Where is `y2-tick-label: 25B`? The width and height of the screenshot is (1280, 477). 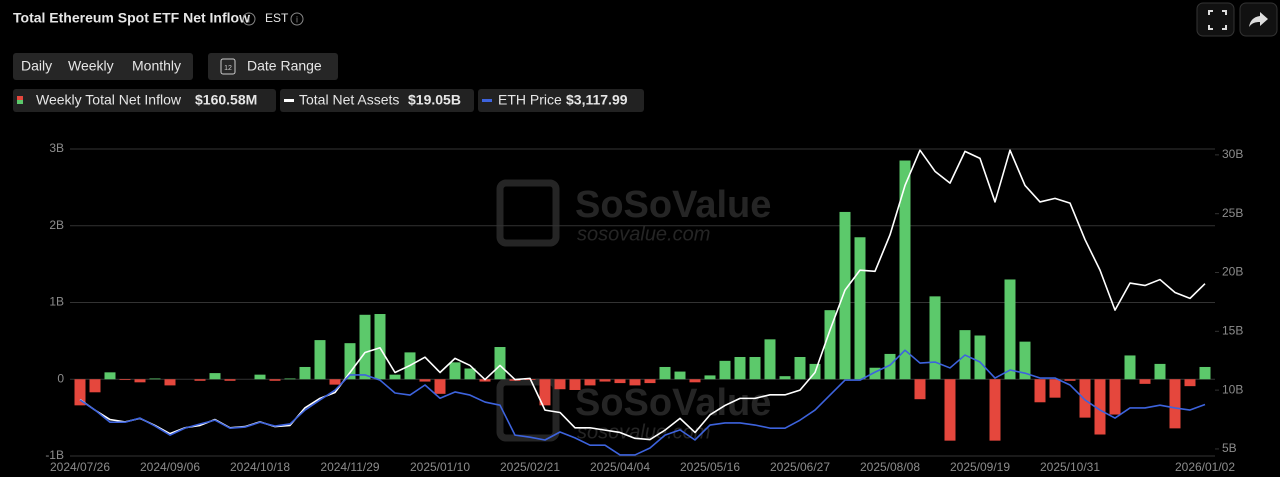 y2-tick-label: 25B is located at coordinates (1232, 213).